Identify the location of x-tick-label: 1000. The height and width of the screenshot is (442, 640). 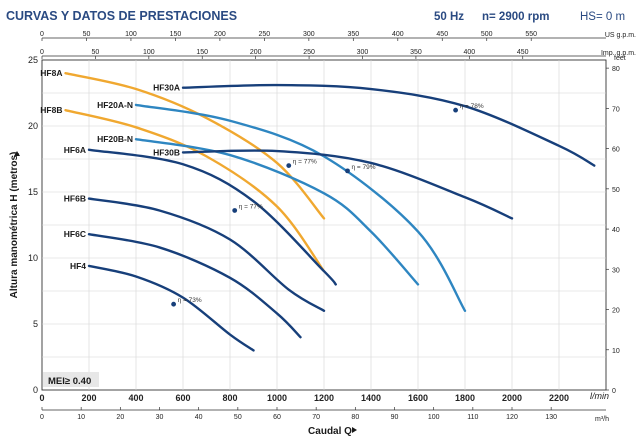
(277, 398).